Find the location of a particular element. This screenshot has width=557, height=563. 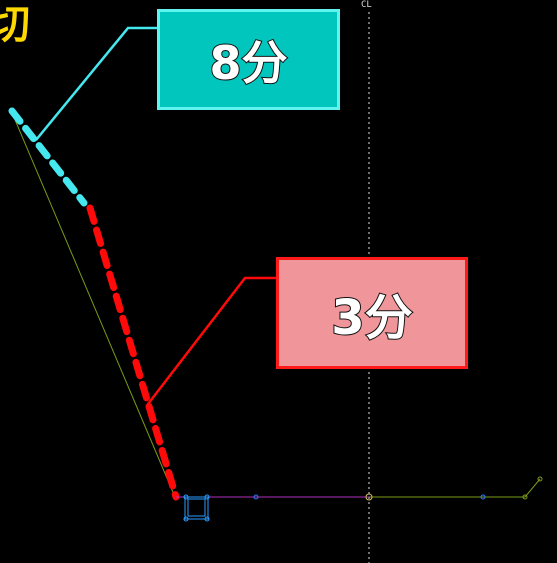

centerline-point is located at coordinates (369, 497).